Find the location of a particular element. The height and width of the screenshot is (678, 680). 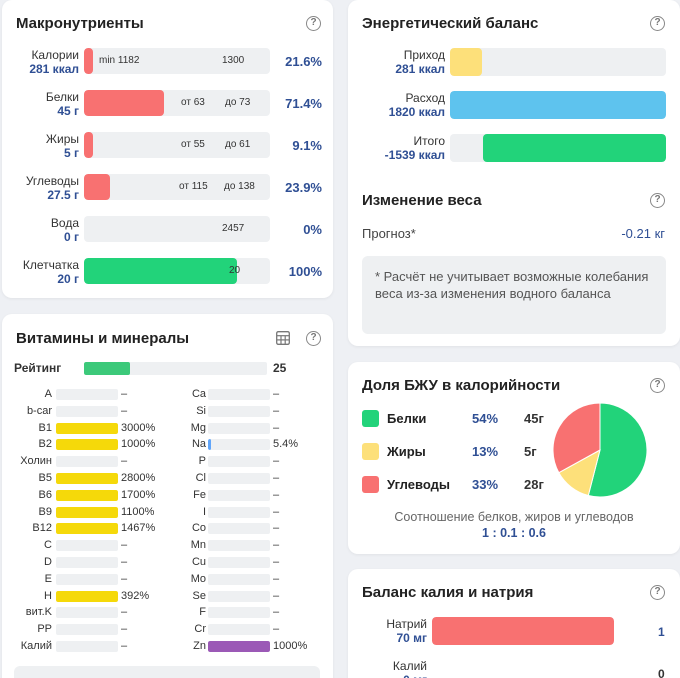

table-icon is located at coordinates (283, 338).